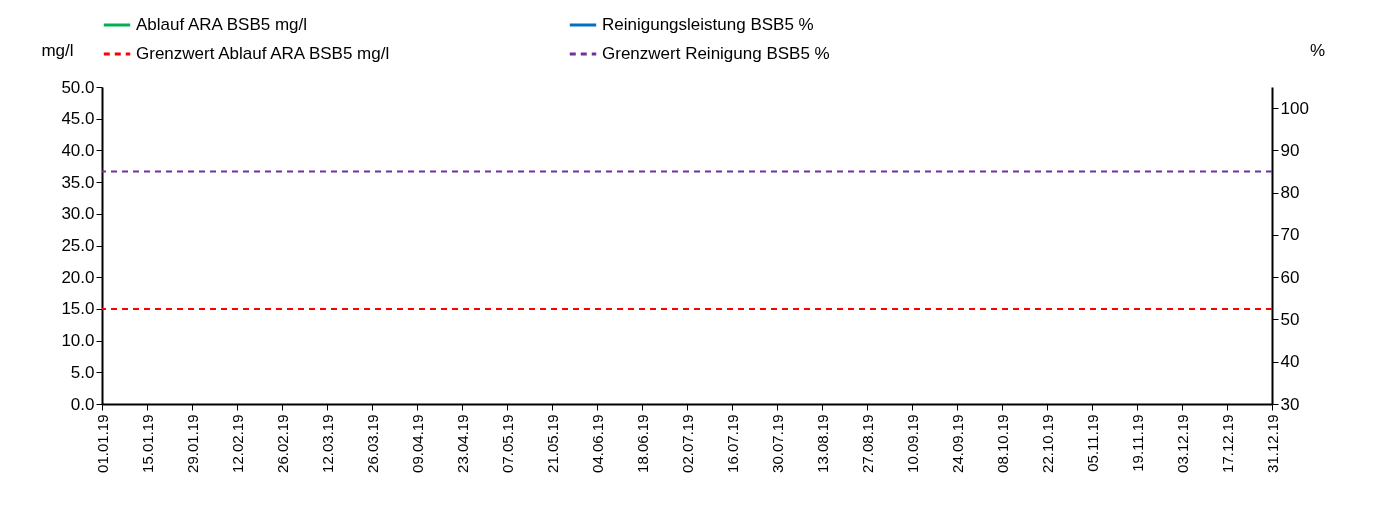 Image resolution: width=1375 pixels, height=509 pixels. I want to click on x-tick-label: 07.05.19, so click(507, 443).